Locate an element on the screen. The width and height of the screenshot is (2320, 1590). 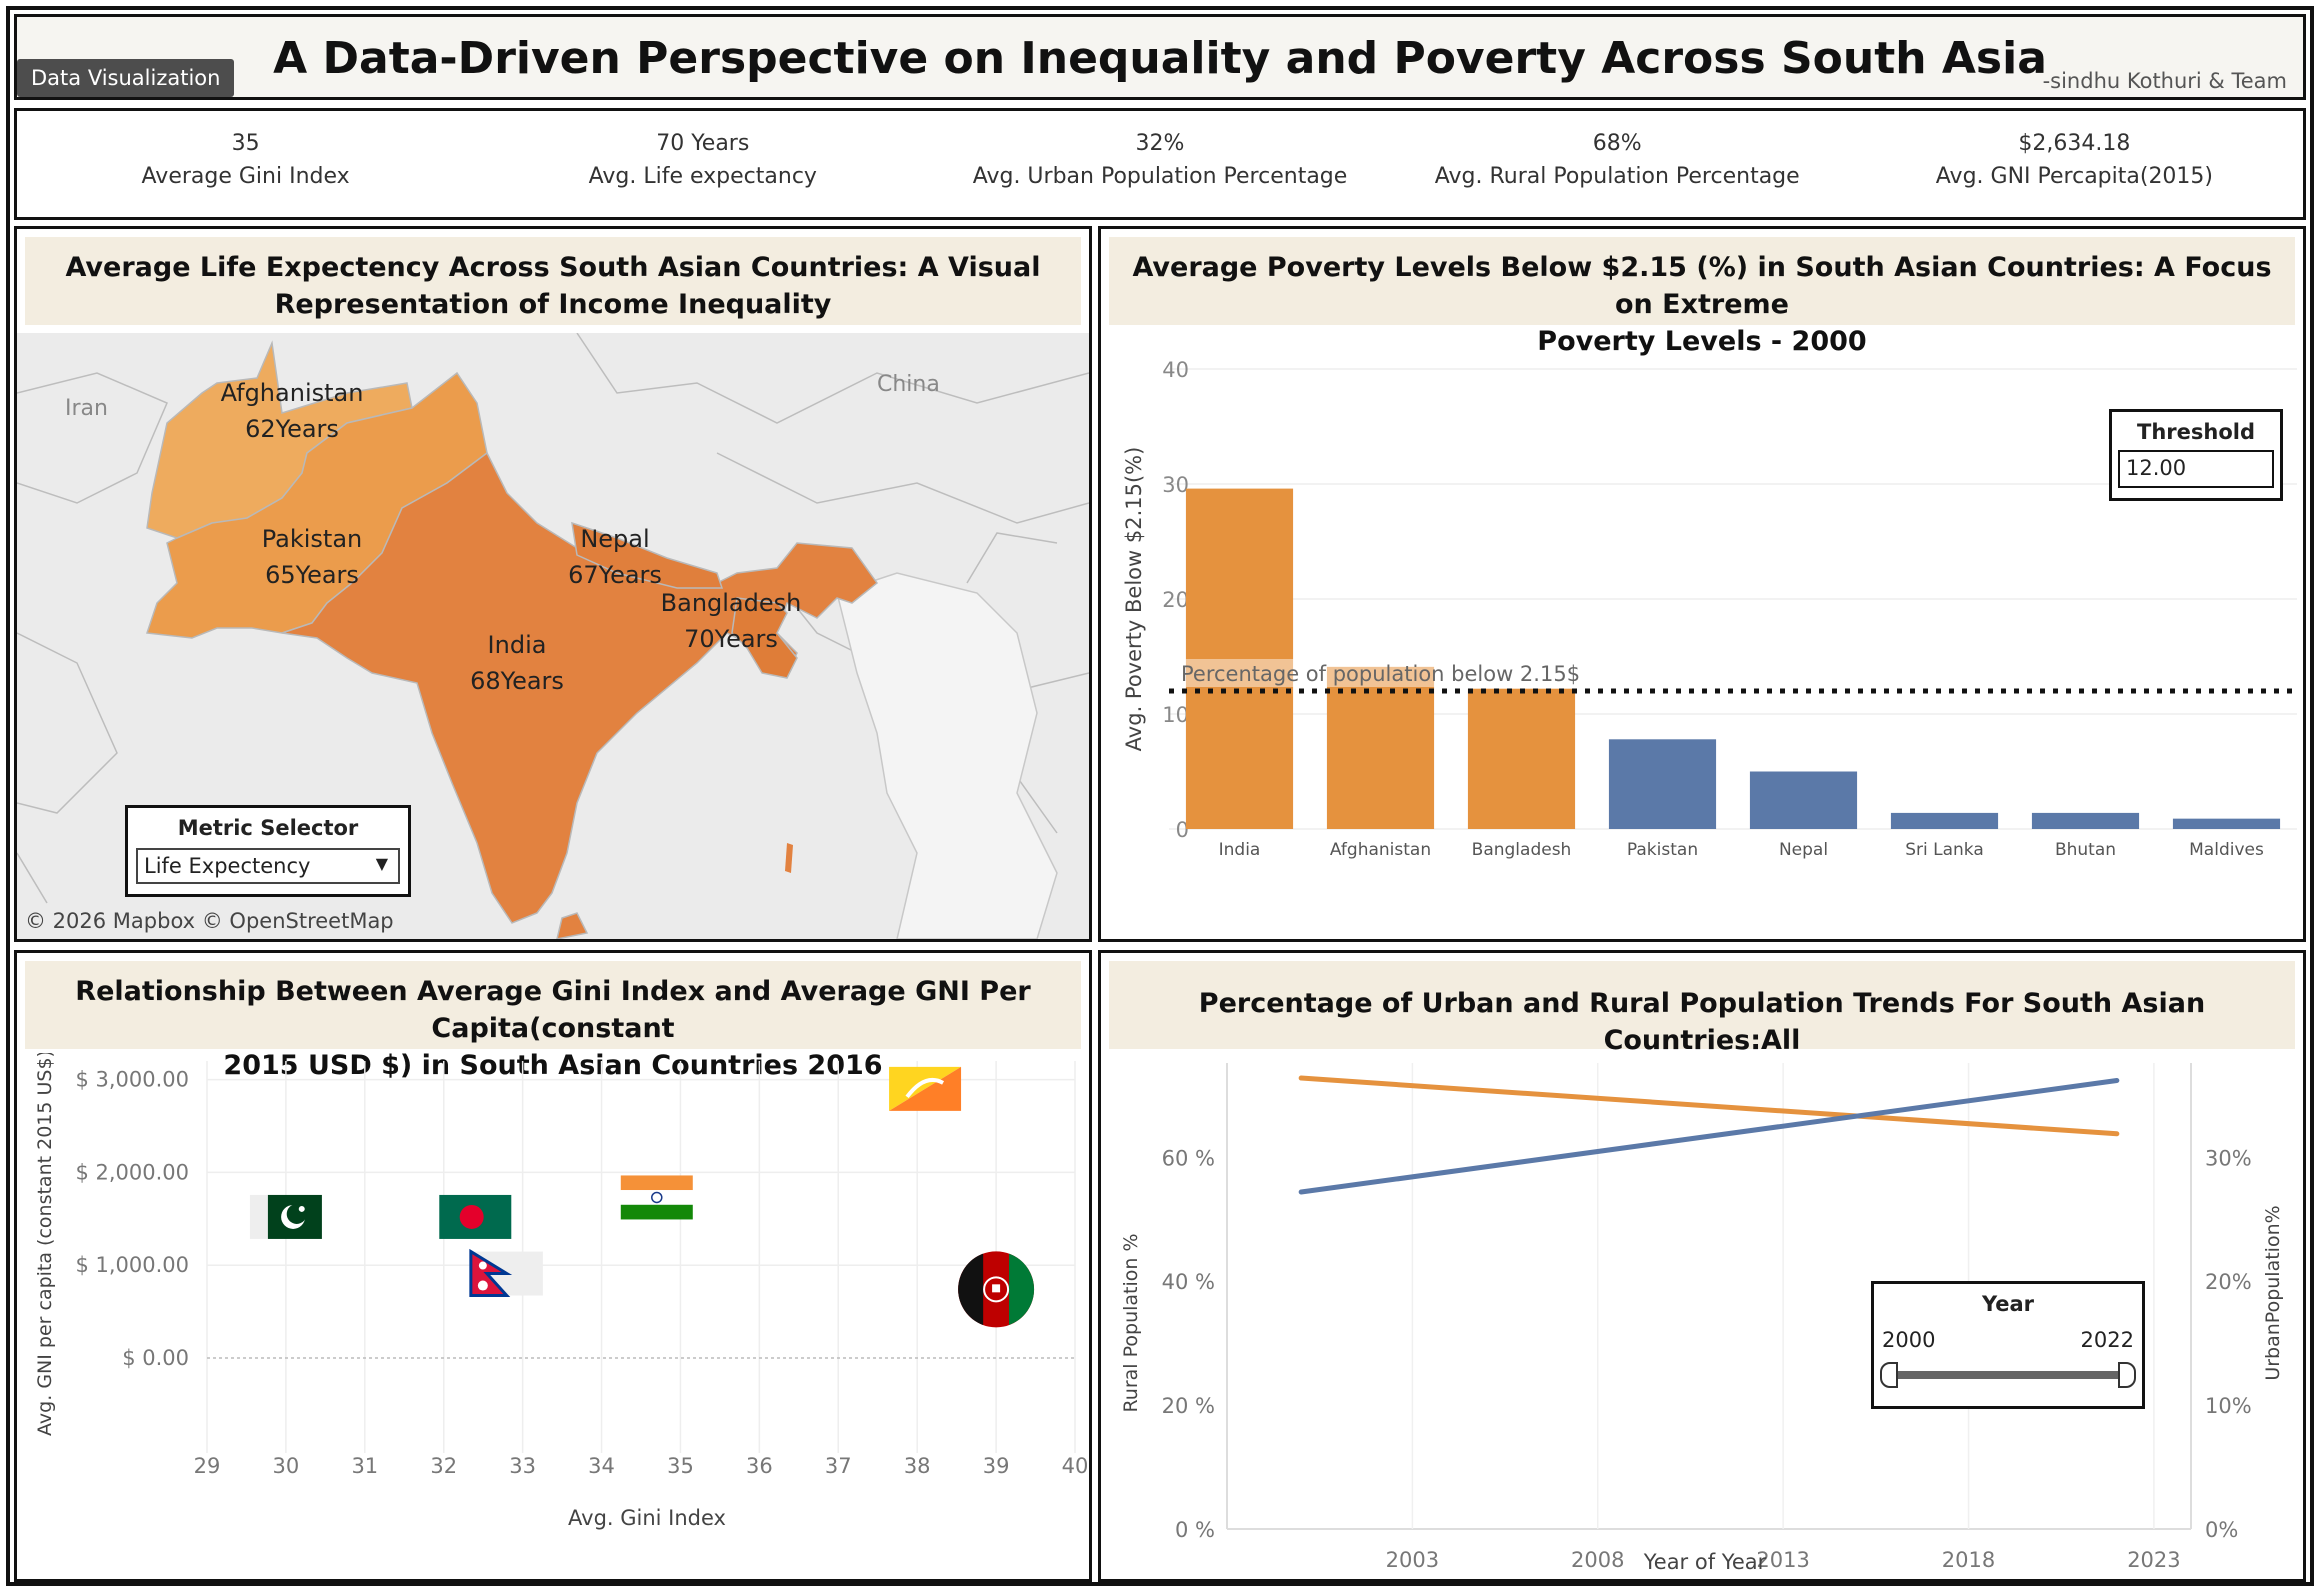
kpi-value: 68% is located at coordinates (1617, 143).